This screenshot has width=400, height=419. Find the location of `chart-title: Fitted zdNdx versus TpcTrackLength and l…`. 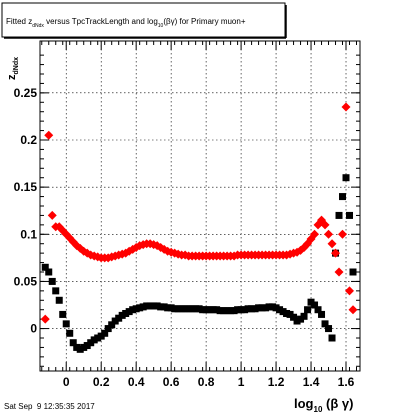

chart-title: Fitted zdNdx versus TpcTrackLength and l… is located at coordinates (126, 23).